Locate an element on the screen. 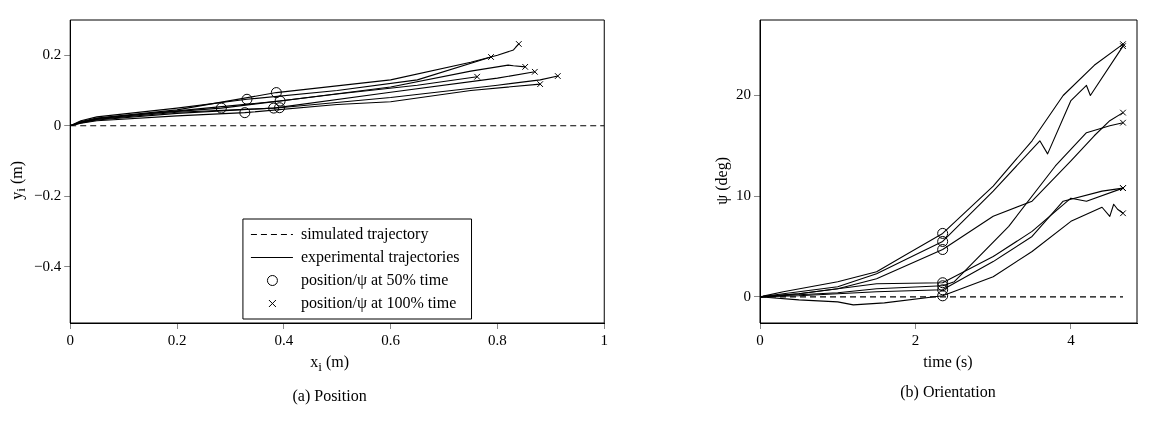 The image size is (1155, 444). y-tick-label: 20 is located at coordinates (743, 94).